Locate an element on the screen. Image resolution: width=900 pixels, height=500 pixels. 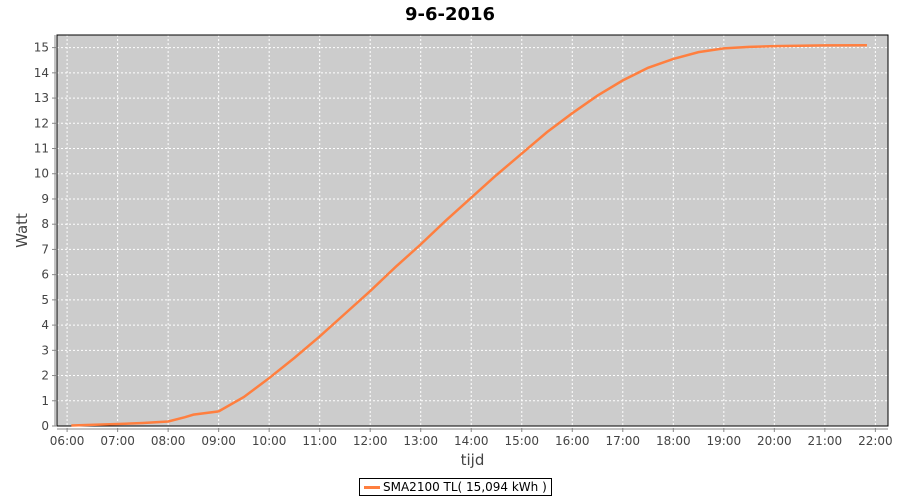
x-tick-label: 14:00 is located at coordinates (471, 441).